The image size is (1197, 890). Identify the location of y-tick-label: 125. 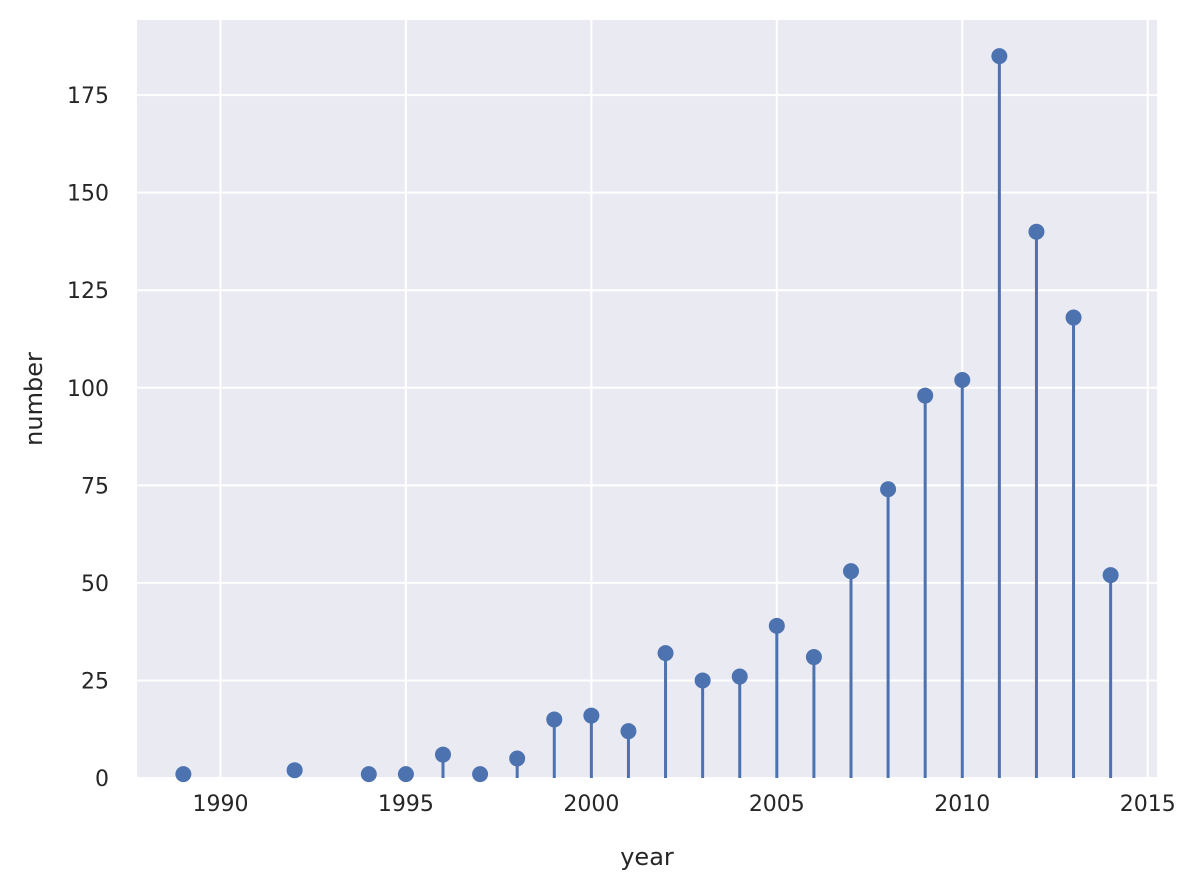
(88, 291).